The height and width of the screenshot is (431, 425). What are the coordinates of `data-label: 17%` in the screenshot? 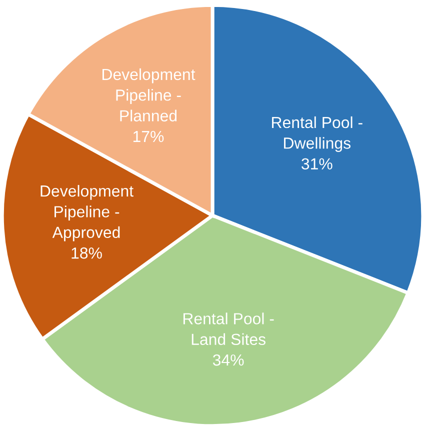 It's located at (148, 136).